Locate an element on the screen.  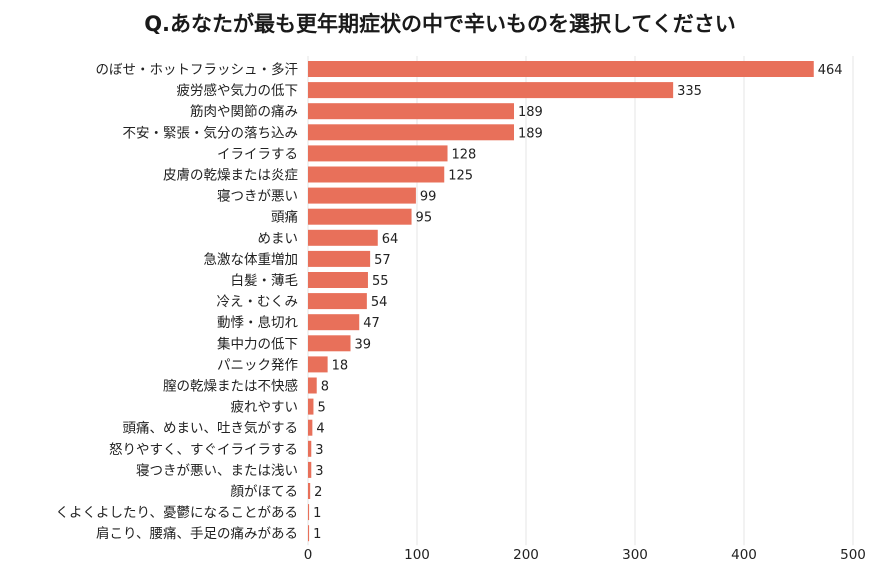
value-label: 2 is located at coordinates (318, 492).